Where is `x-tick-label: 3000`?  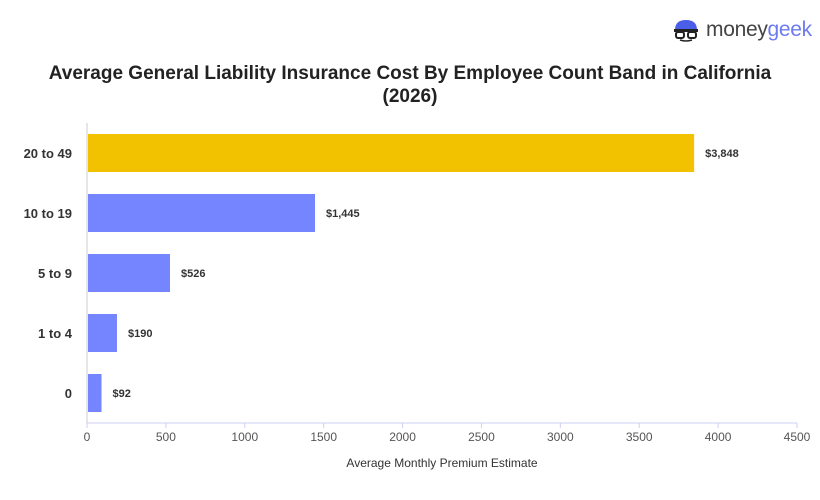
x-tick-label: 3000 is located at coordinates (560, 437).